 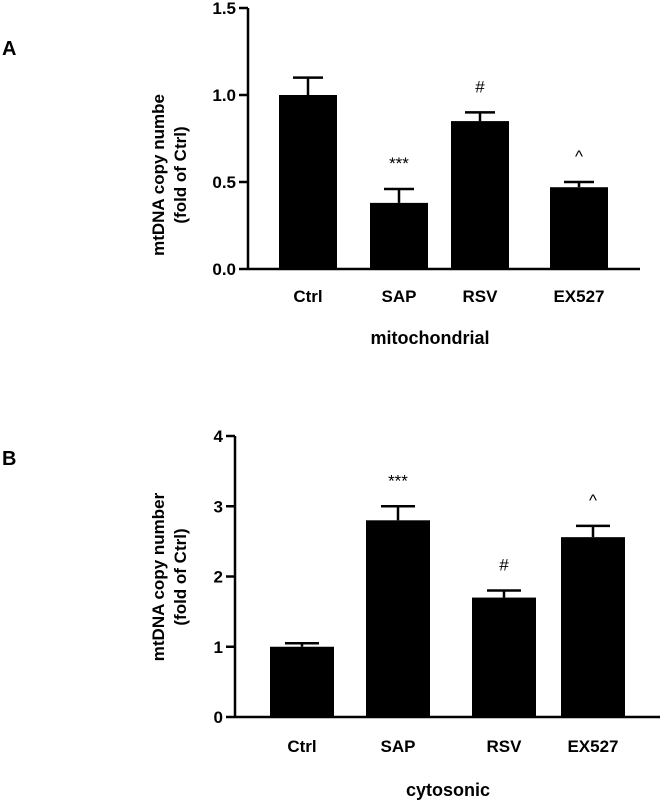 I want to click on y-tick-label-a: 1.5, so click(x=224, y=9).